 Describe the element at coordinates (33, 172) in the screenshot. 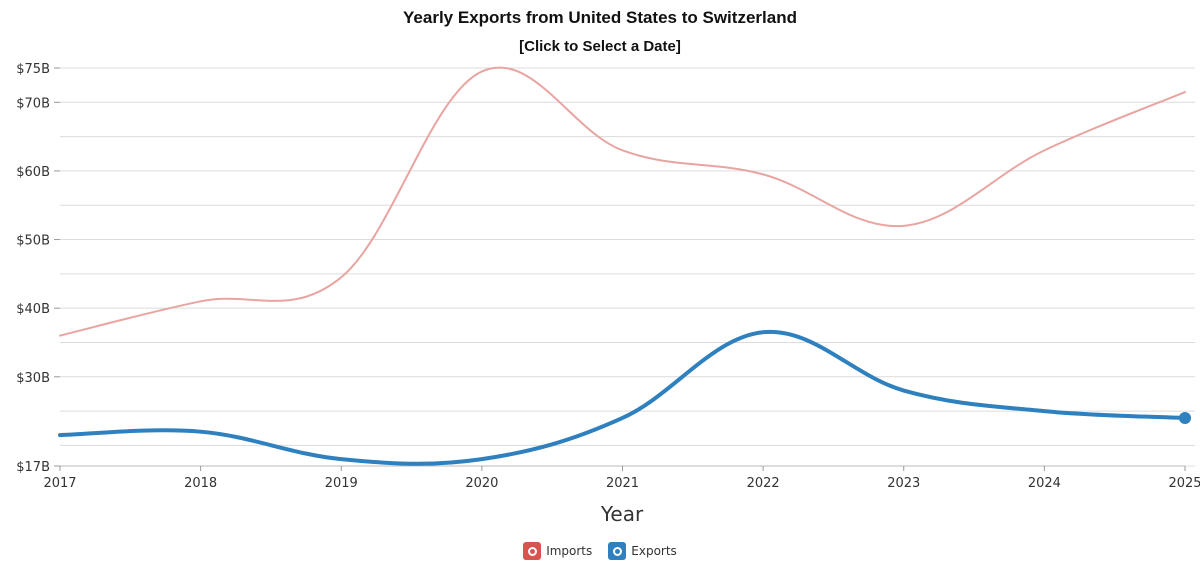

I see `y-tick-label: $60B` at that location.